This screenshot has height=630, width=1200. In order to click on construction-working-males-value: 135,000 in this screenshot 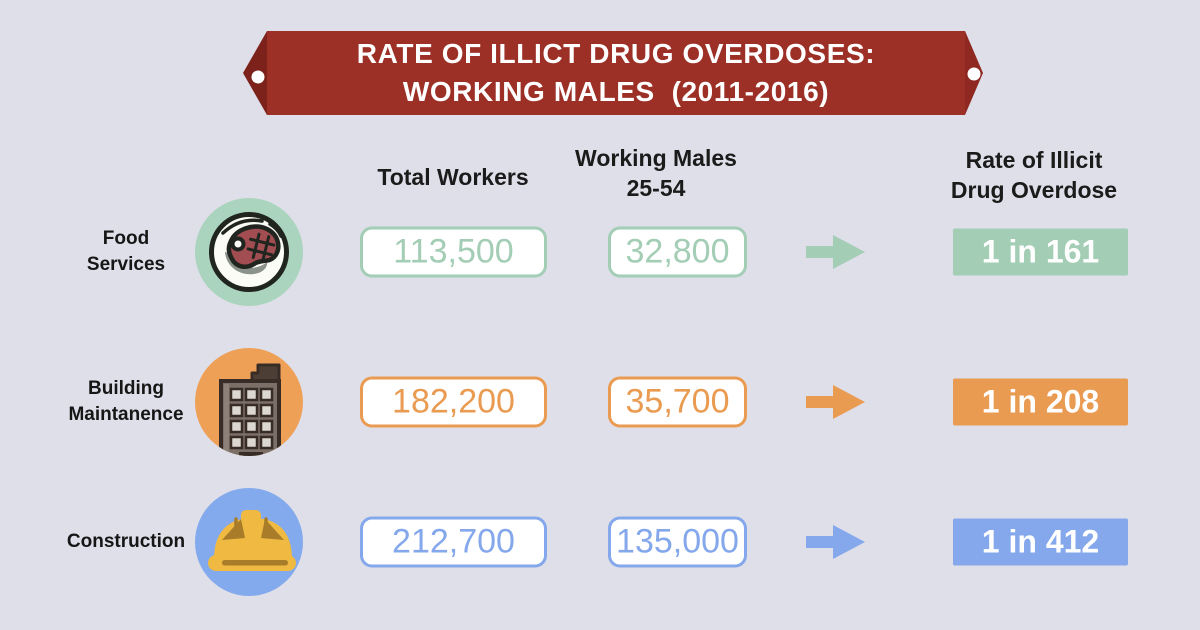, I will do `click(677, 541)`.